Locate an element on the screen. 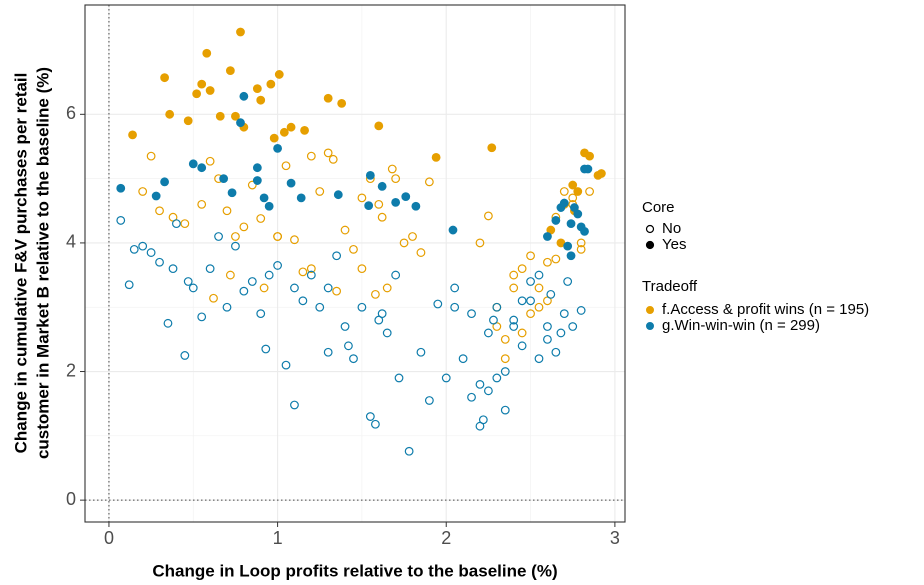 This screenshot has width=924, height=585. y-tick-label: 4 is located at coordinates (71, 242).